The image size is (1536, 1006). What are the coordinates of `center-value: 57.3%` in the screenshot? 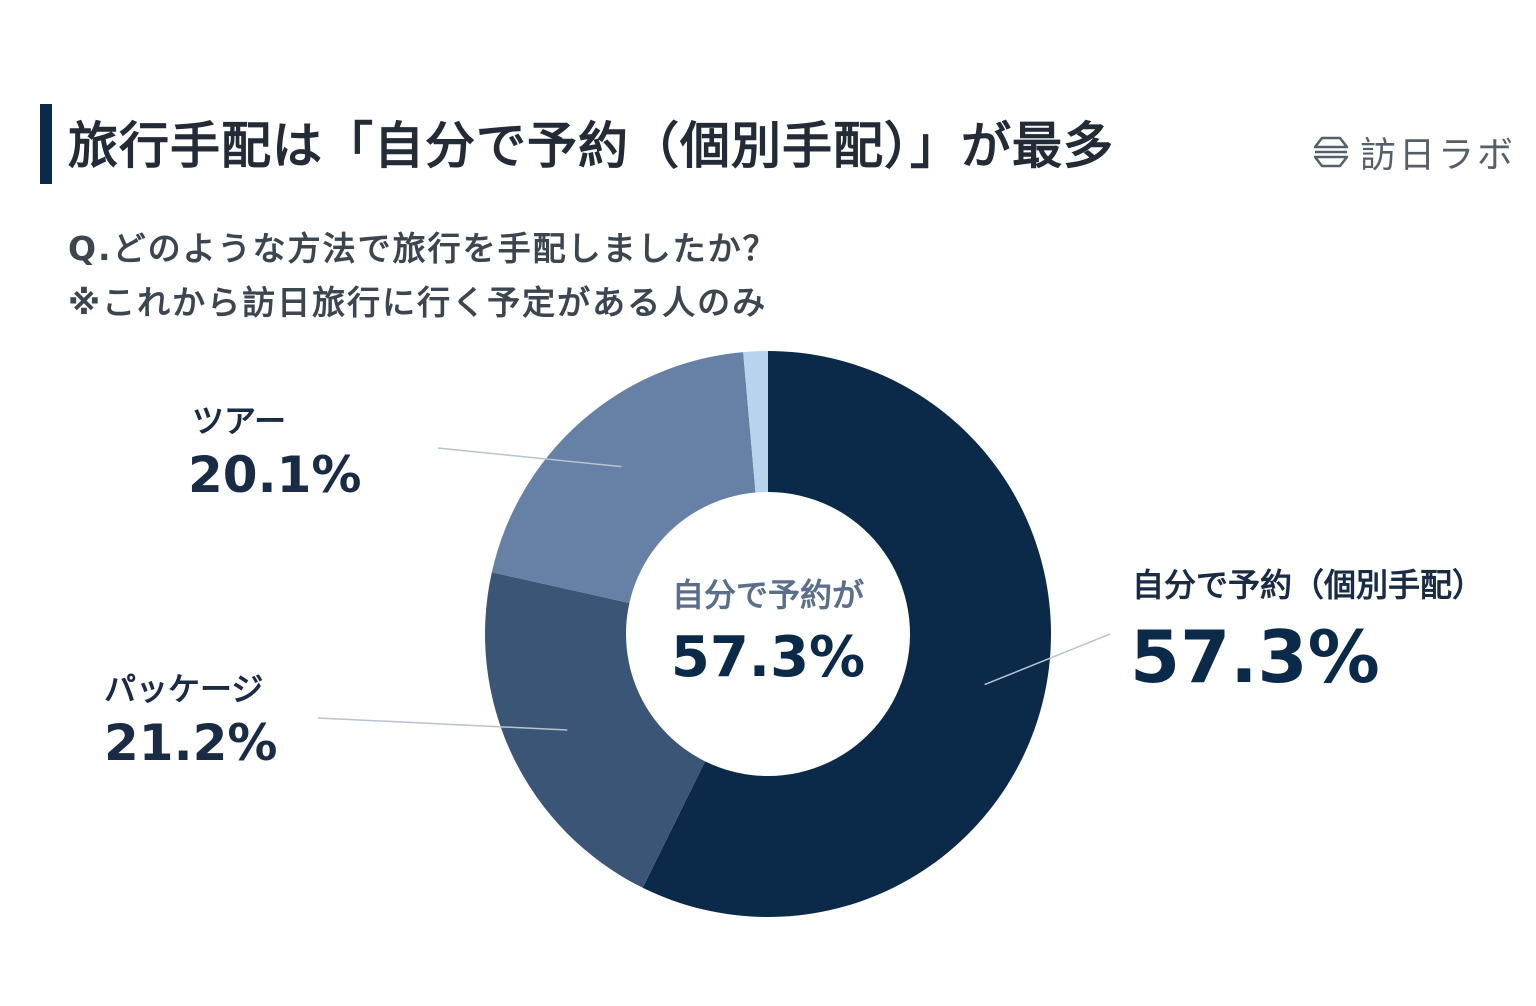 It's located at (768, 657).